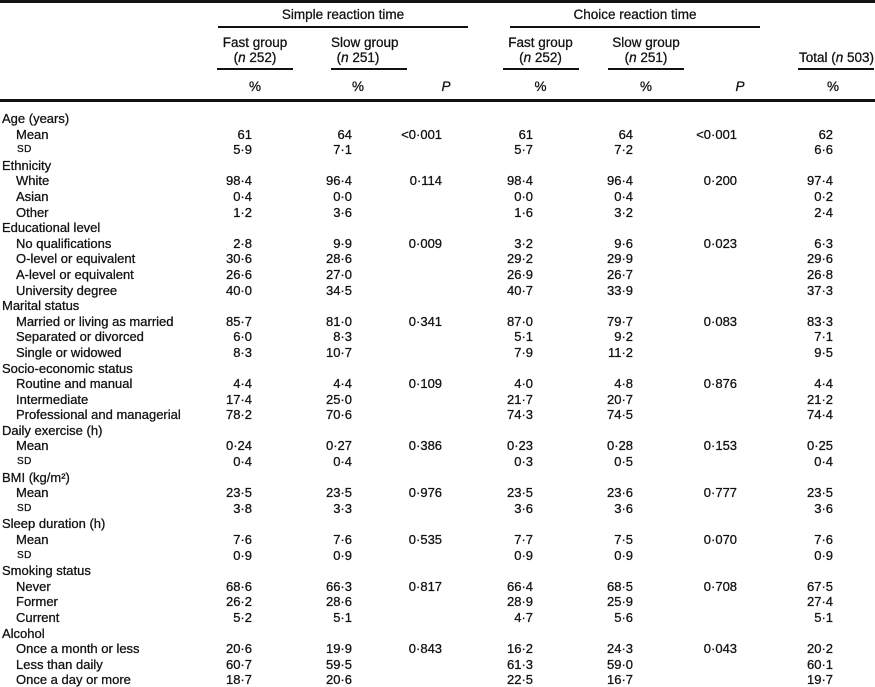  What do you see at coordinates (620, 586) in the screenshot?
I see `cell-value: 68·5` at bounding box center [620, 586].